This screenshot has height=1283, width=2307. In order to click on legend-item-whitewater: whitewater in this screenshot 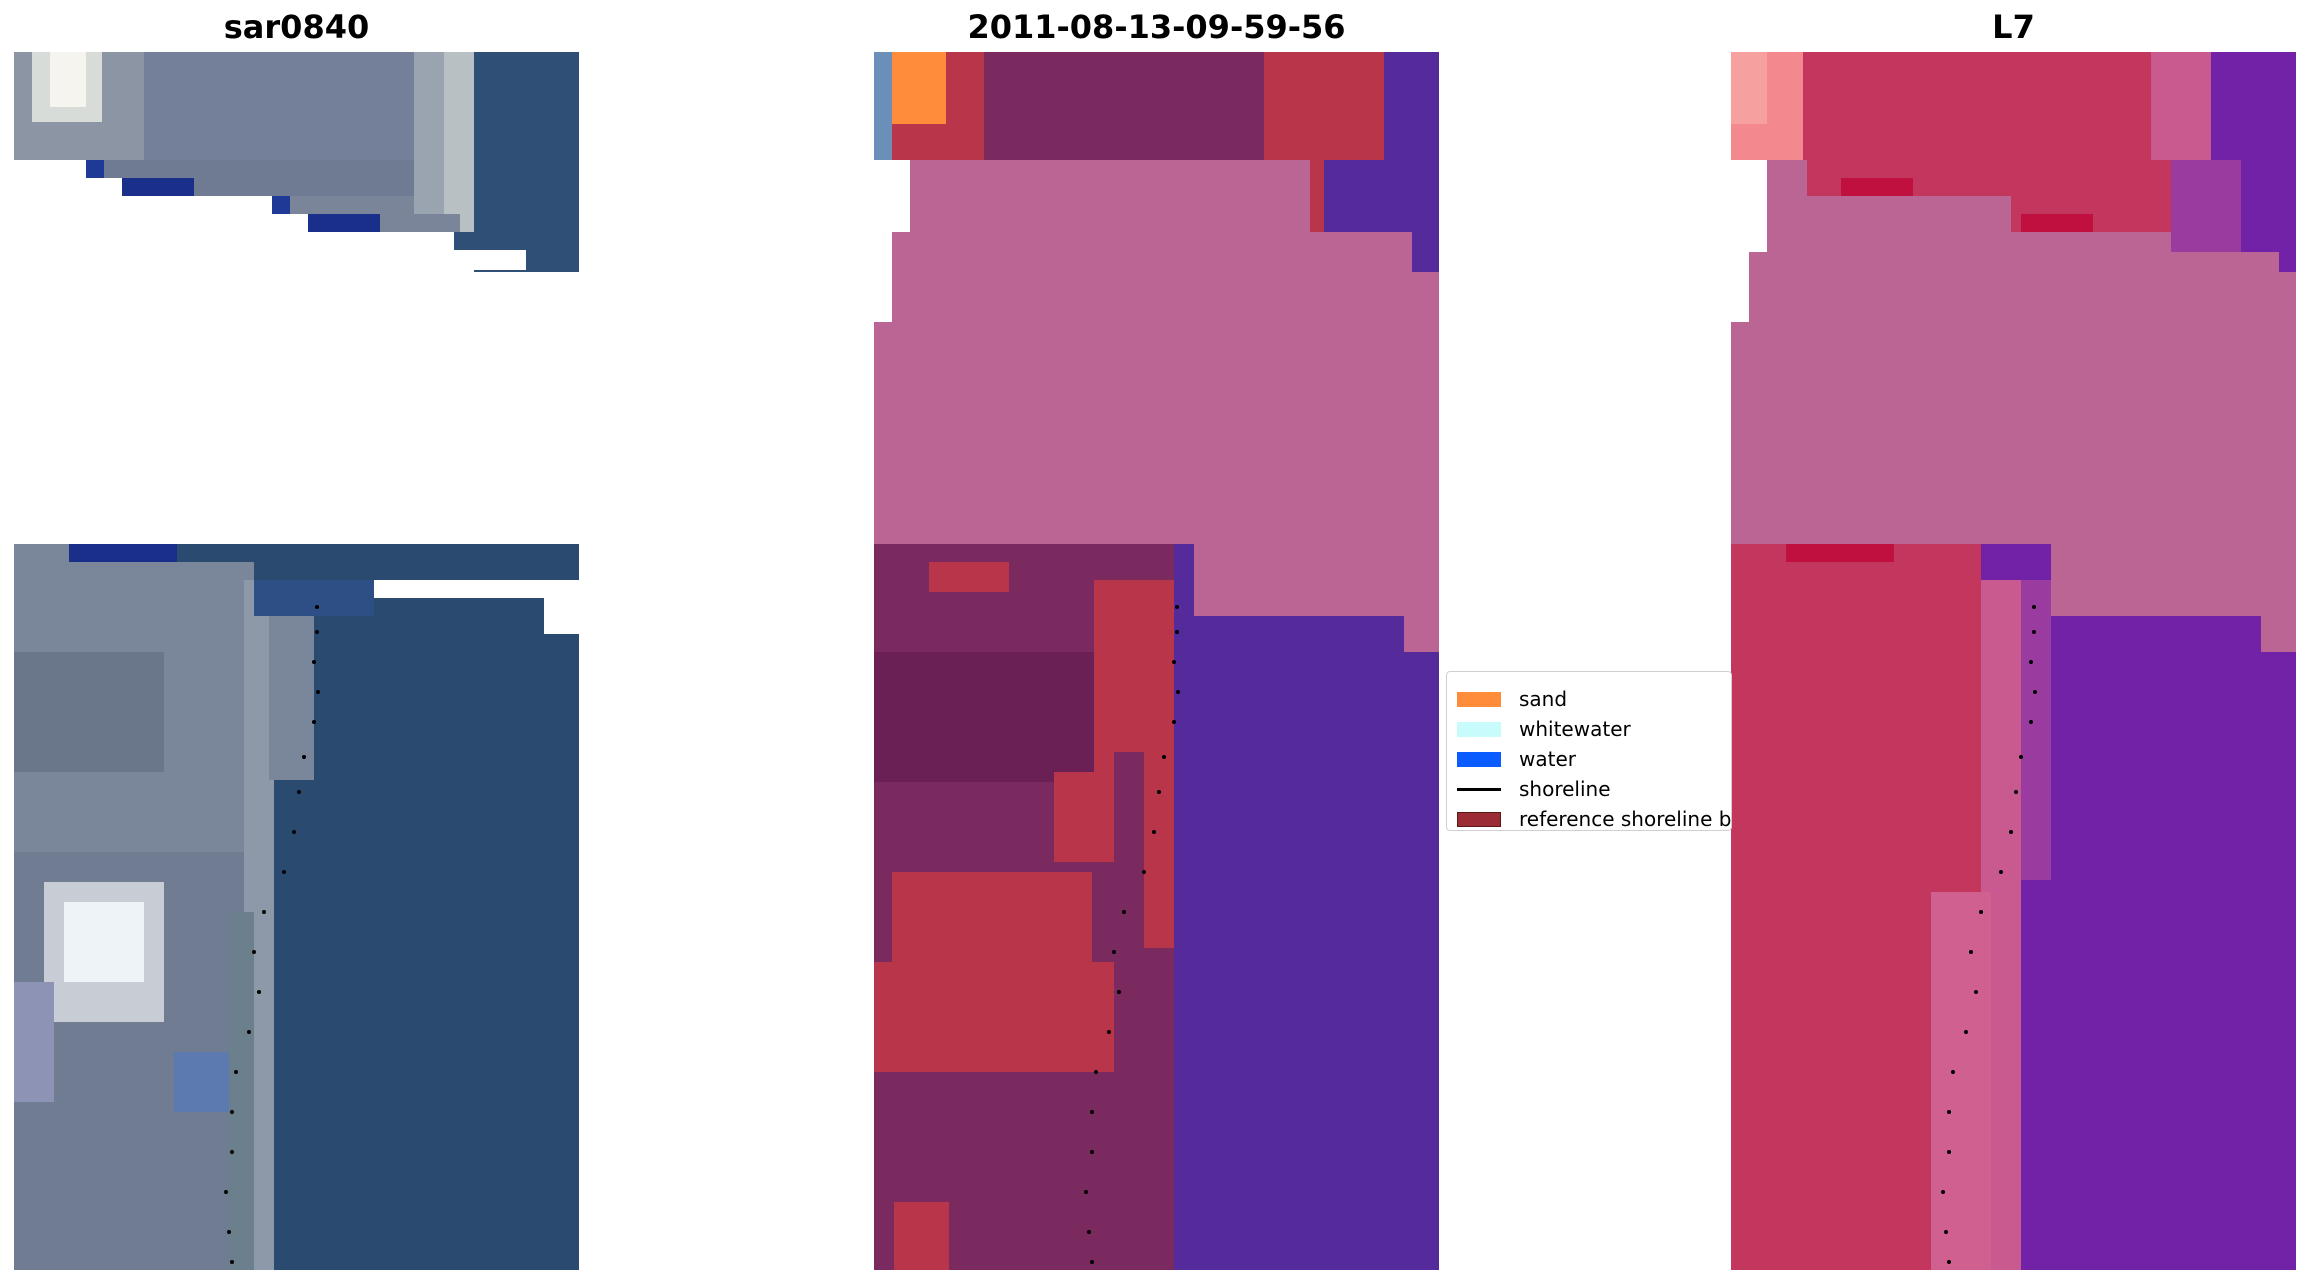, I will do `click(1544, 729)`.